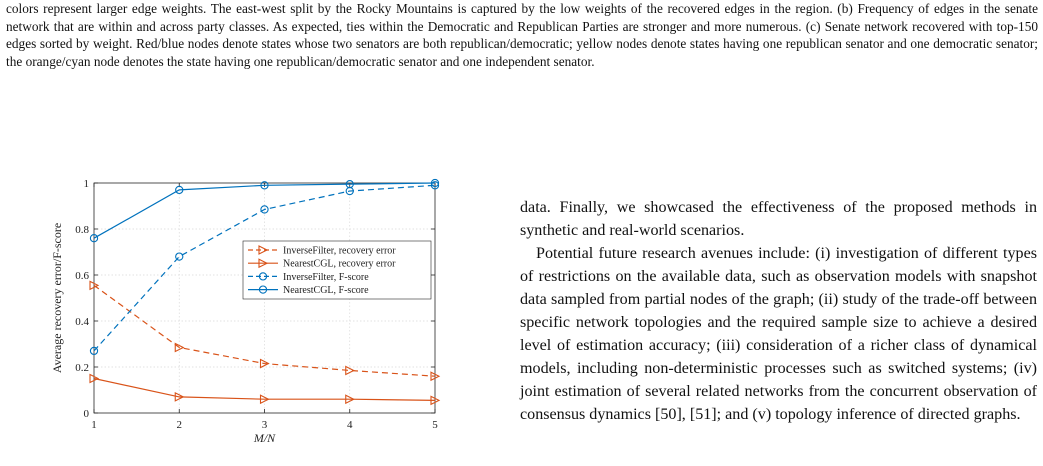 Image resolution: width=1043 pixels, height=466 pixels. Describe the element at coordinates (180, 425) in the screenshot. I see `x-tick-label: 2` at that location.